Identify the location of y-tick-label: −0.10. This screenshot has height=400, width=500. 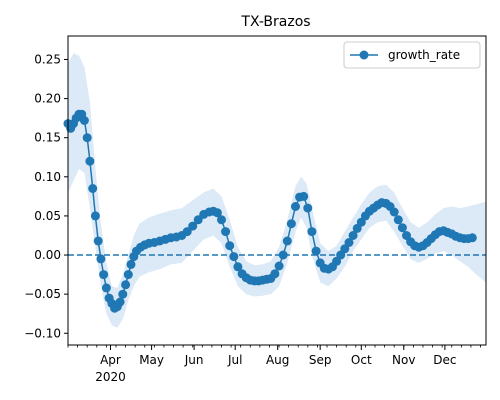
(42, 333).